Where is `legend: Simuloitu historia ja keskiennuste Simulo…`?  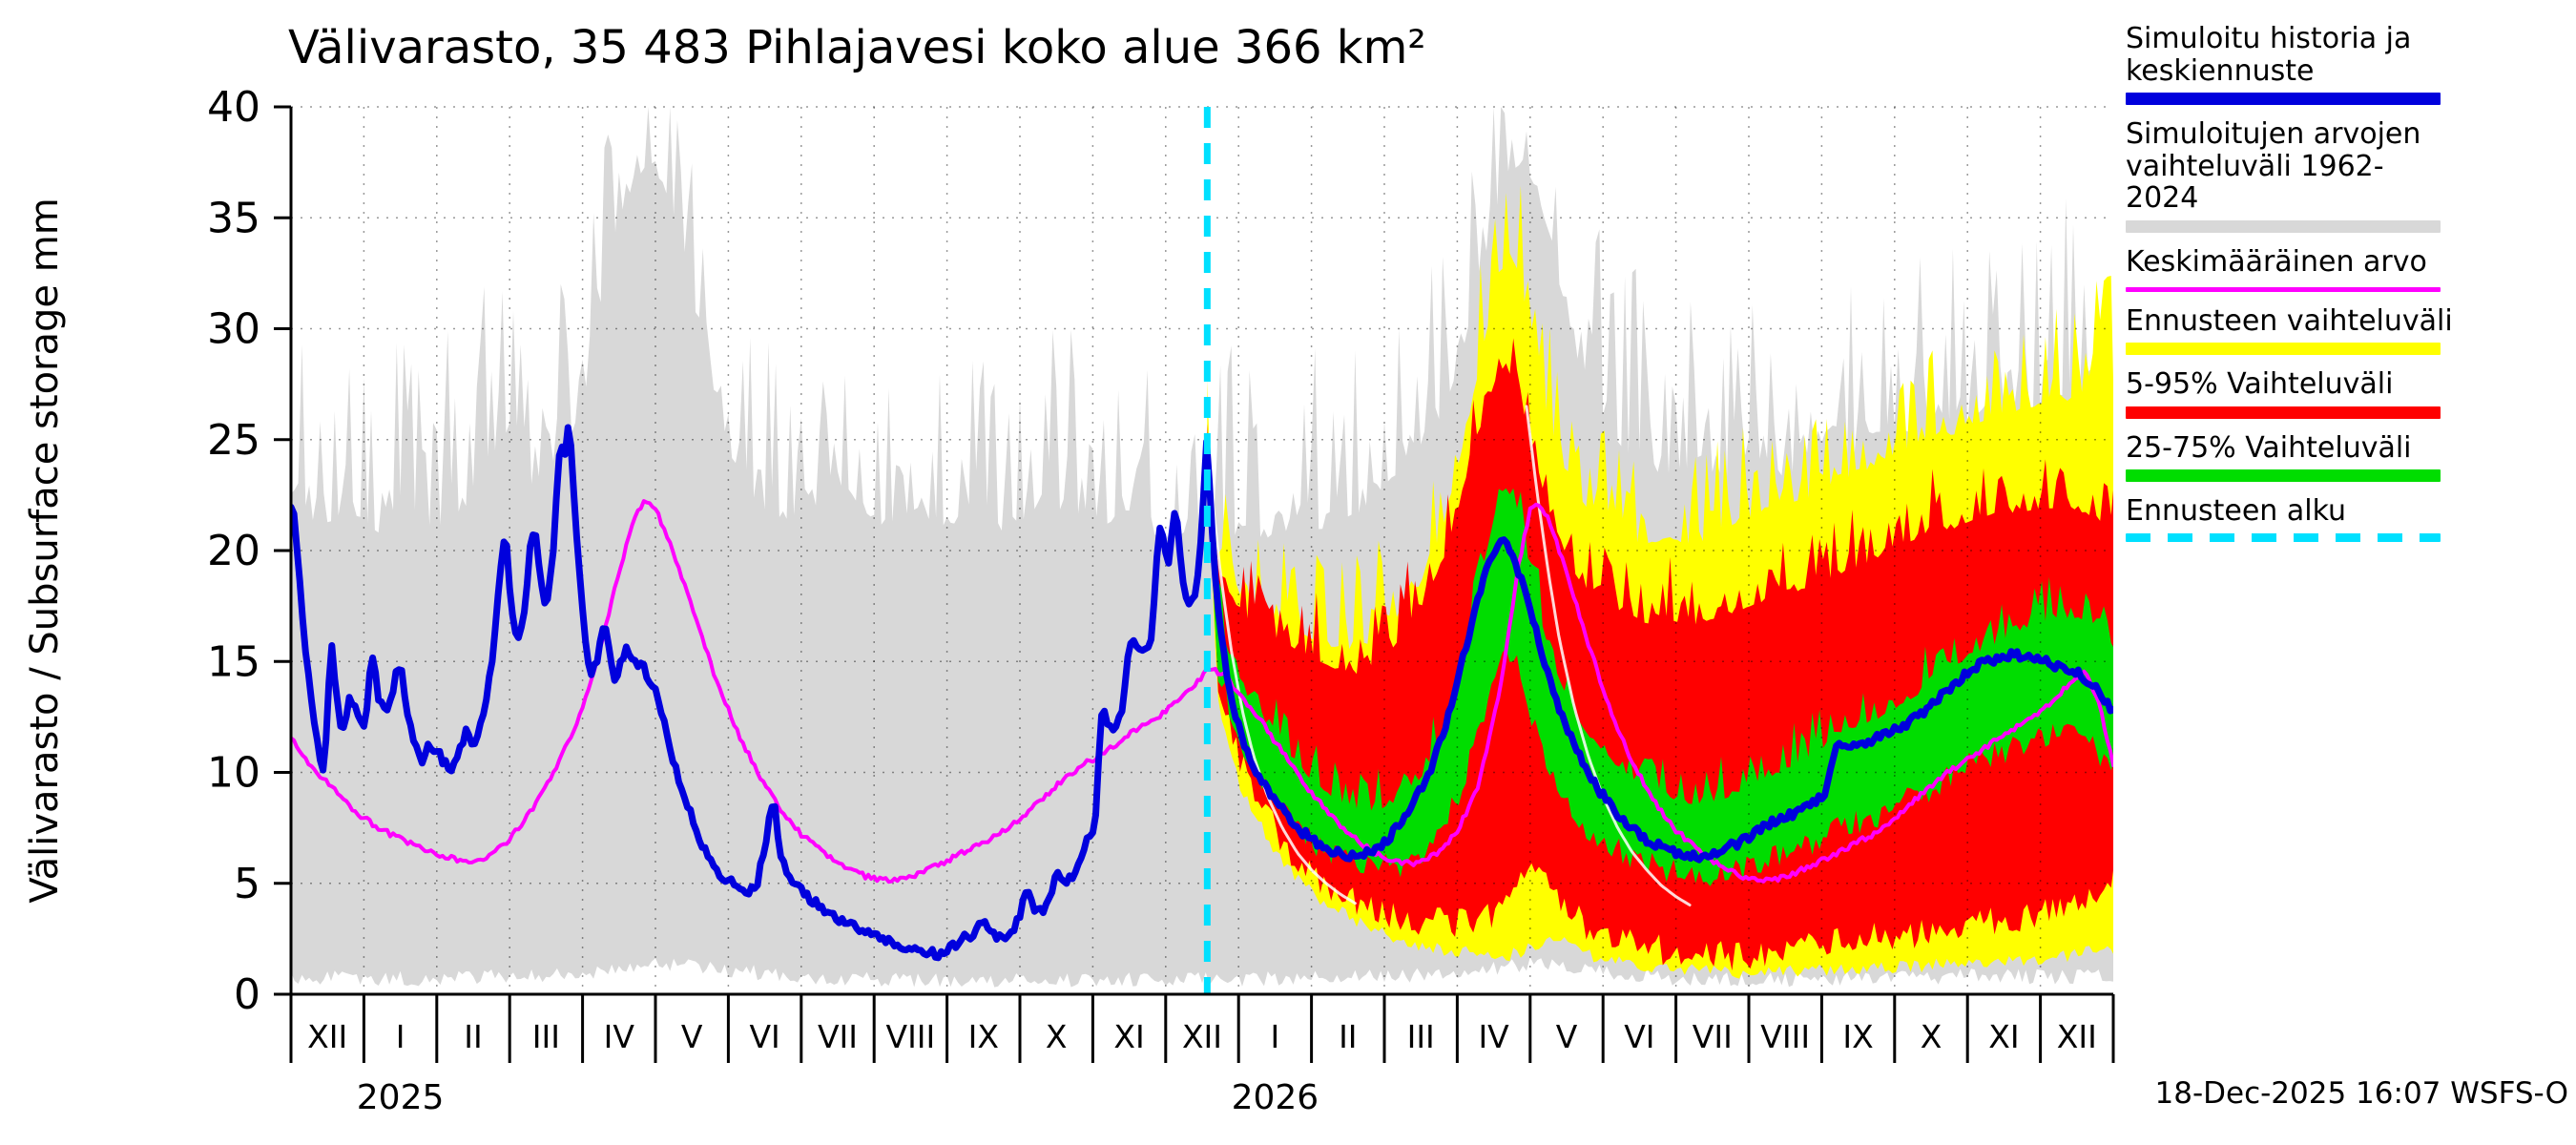
legend: Simuloitu historia ja keskiennuste Simulo… is located at coordinates (2290, 289).